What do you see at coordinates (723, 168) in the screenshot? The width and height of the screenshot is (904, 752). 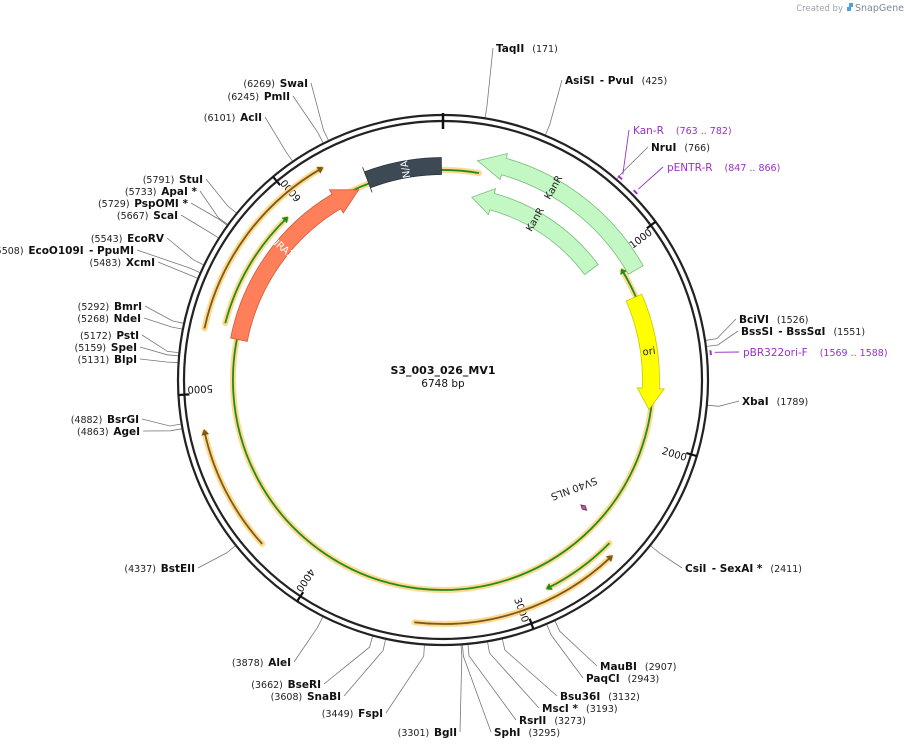 I see `primer-label: pENTR-R (847 .. 866)` at bounding box center [723, 168].